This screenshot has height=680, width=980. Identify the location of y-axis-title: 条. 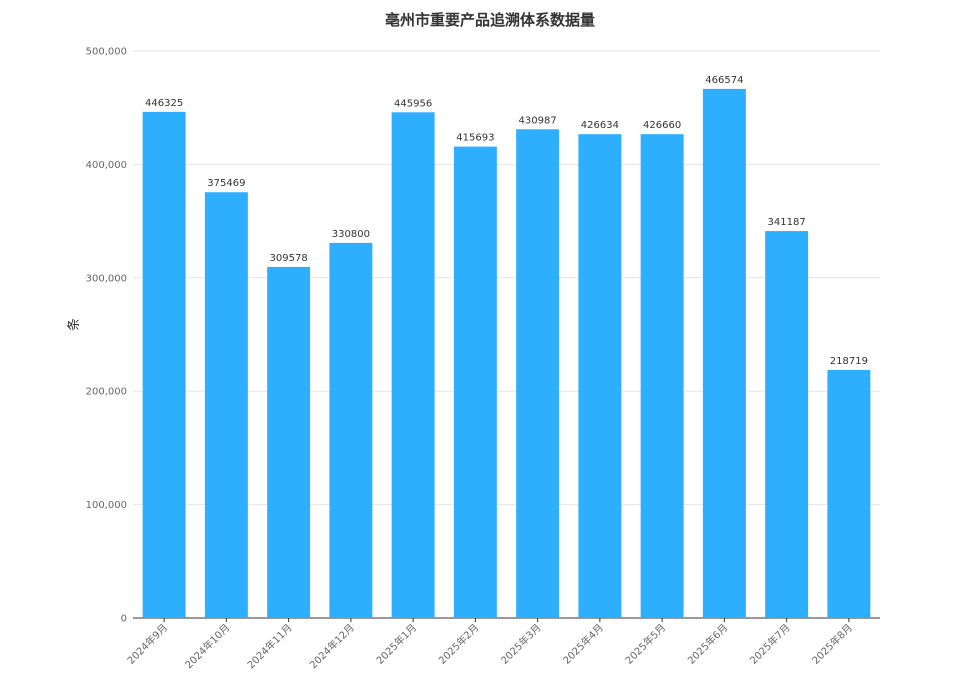
(74, 324).